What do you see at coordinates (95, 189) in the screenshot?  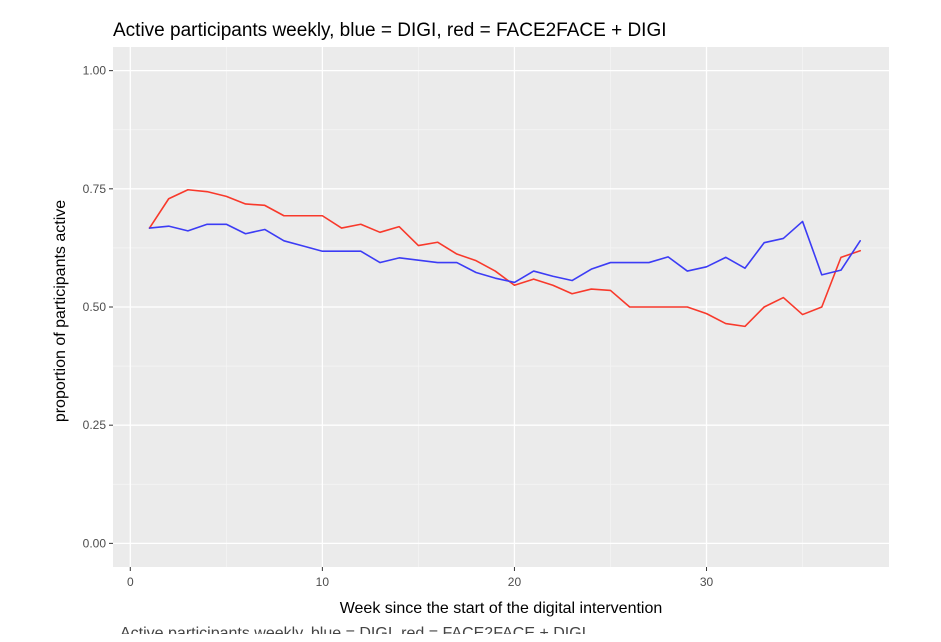 I see `y-tick-label: 0.75` at bounding box center [95, 189].